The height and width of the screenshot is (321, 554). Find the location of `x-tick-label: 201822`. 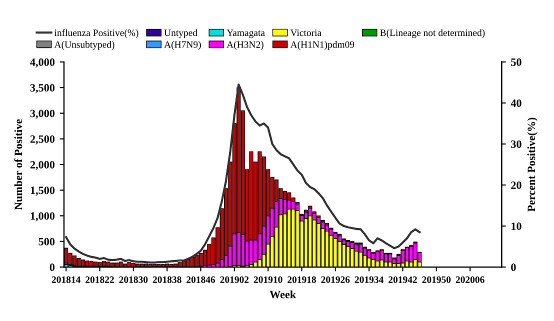

x-tick-label: 201822 is located at coordinates (100, 279).